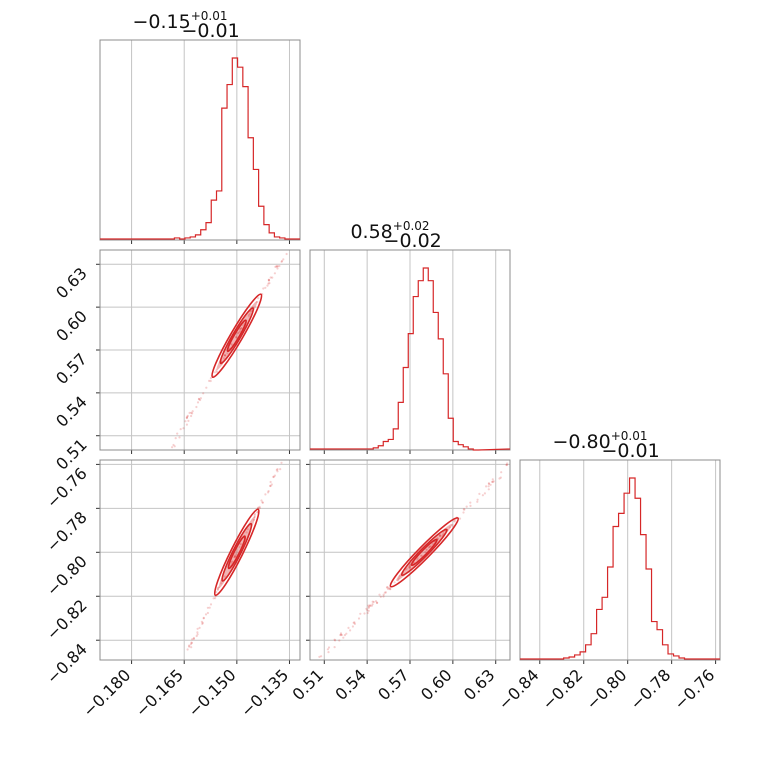 Image resolution: width=760 pixels, height=760 pixels. I want to click on hist-2-title-value: −0.80, so click(581, 442).